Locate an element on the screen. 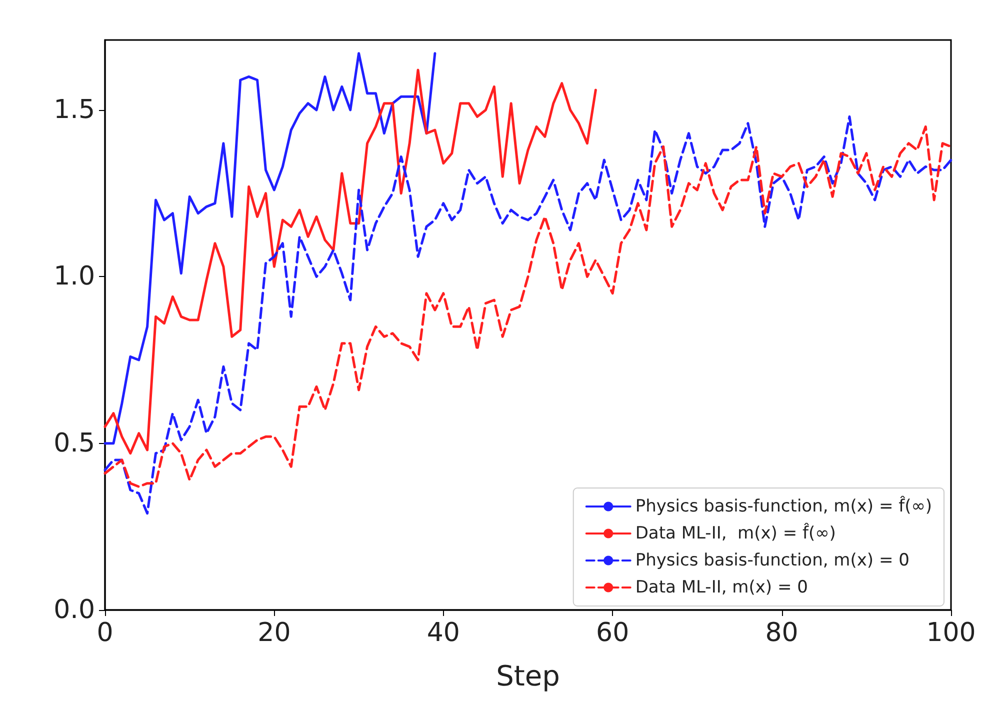 The height and width of the screenshot is (724, 992). legend-label: Data ML-II, m(x) = f̂(∞) is located at coordinates (735, 533).